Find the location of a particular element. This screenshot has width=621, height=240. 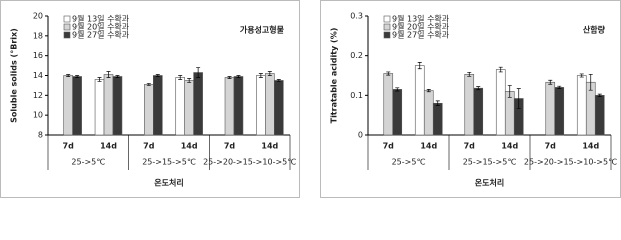

group-label: 25->20->15->10->5℃ is located at coordinates (249, 162).